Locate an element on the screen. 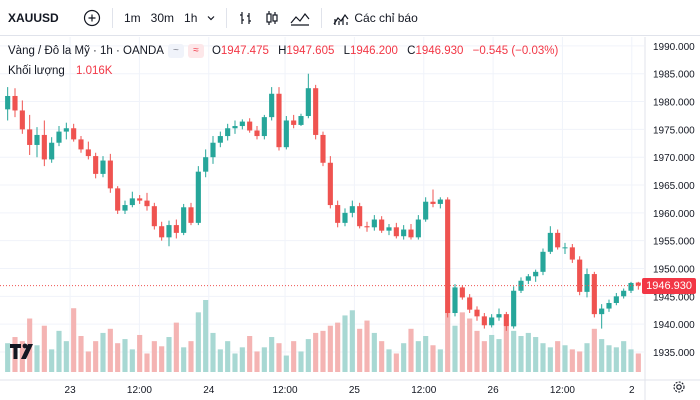 The width and height of the screenshot is (700, 400). indicators-button: Các chỉ báo is located at coordinates (374, 18).